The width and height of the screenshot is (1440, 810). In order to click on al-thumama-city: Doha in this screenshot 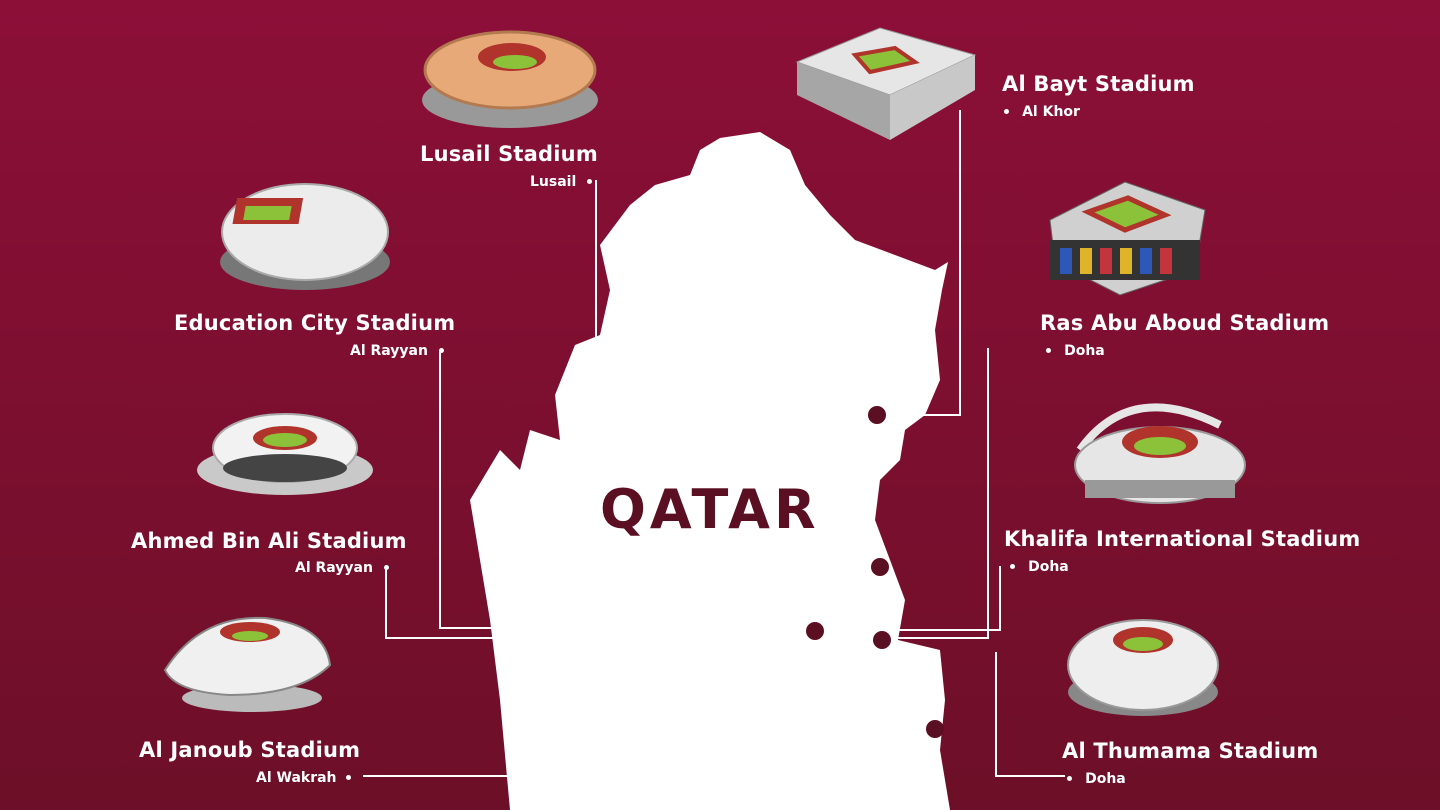, I will do `click(1096, 778)`.